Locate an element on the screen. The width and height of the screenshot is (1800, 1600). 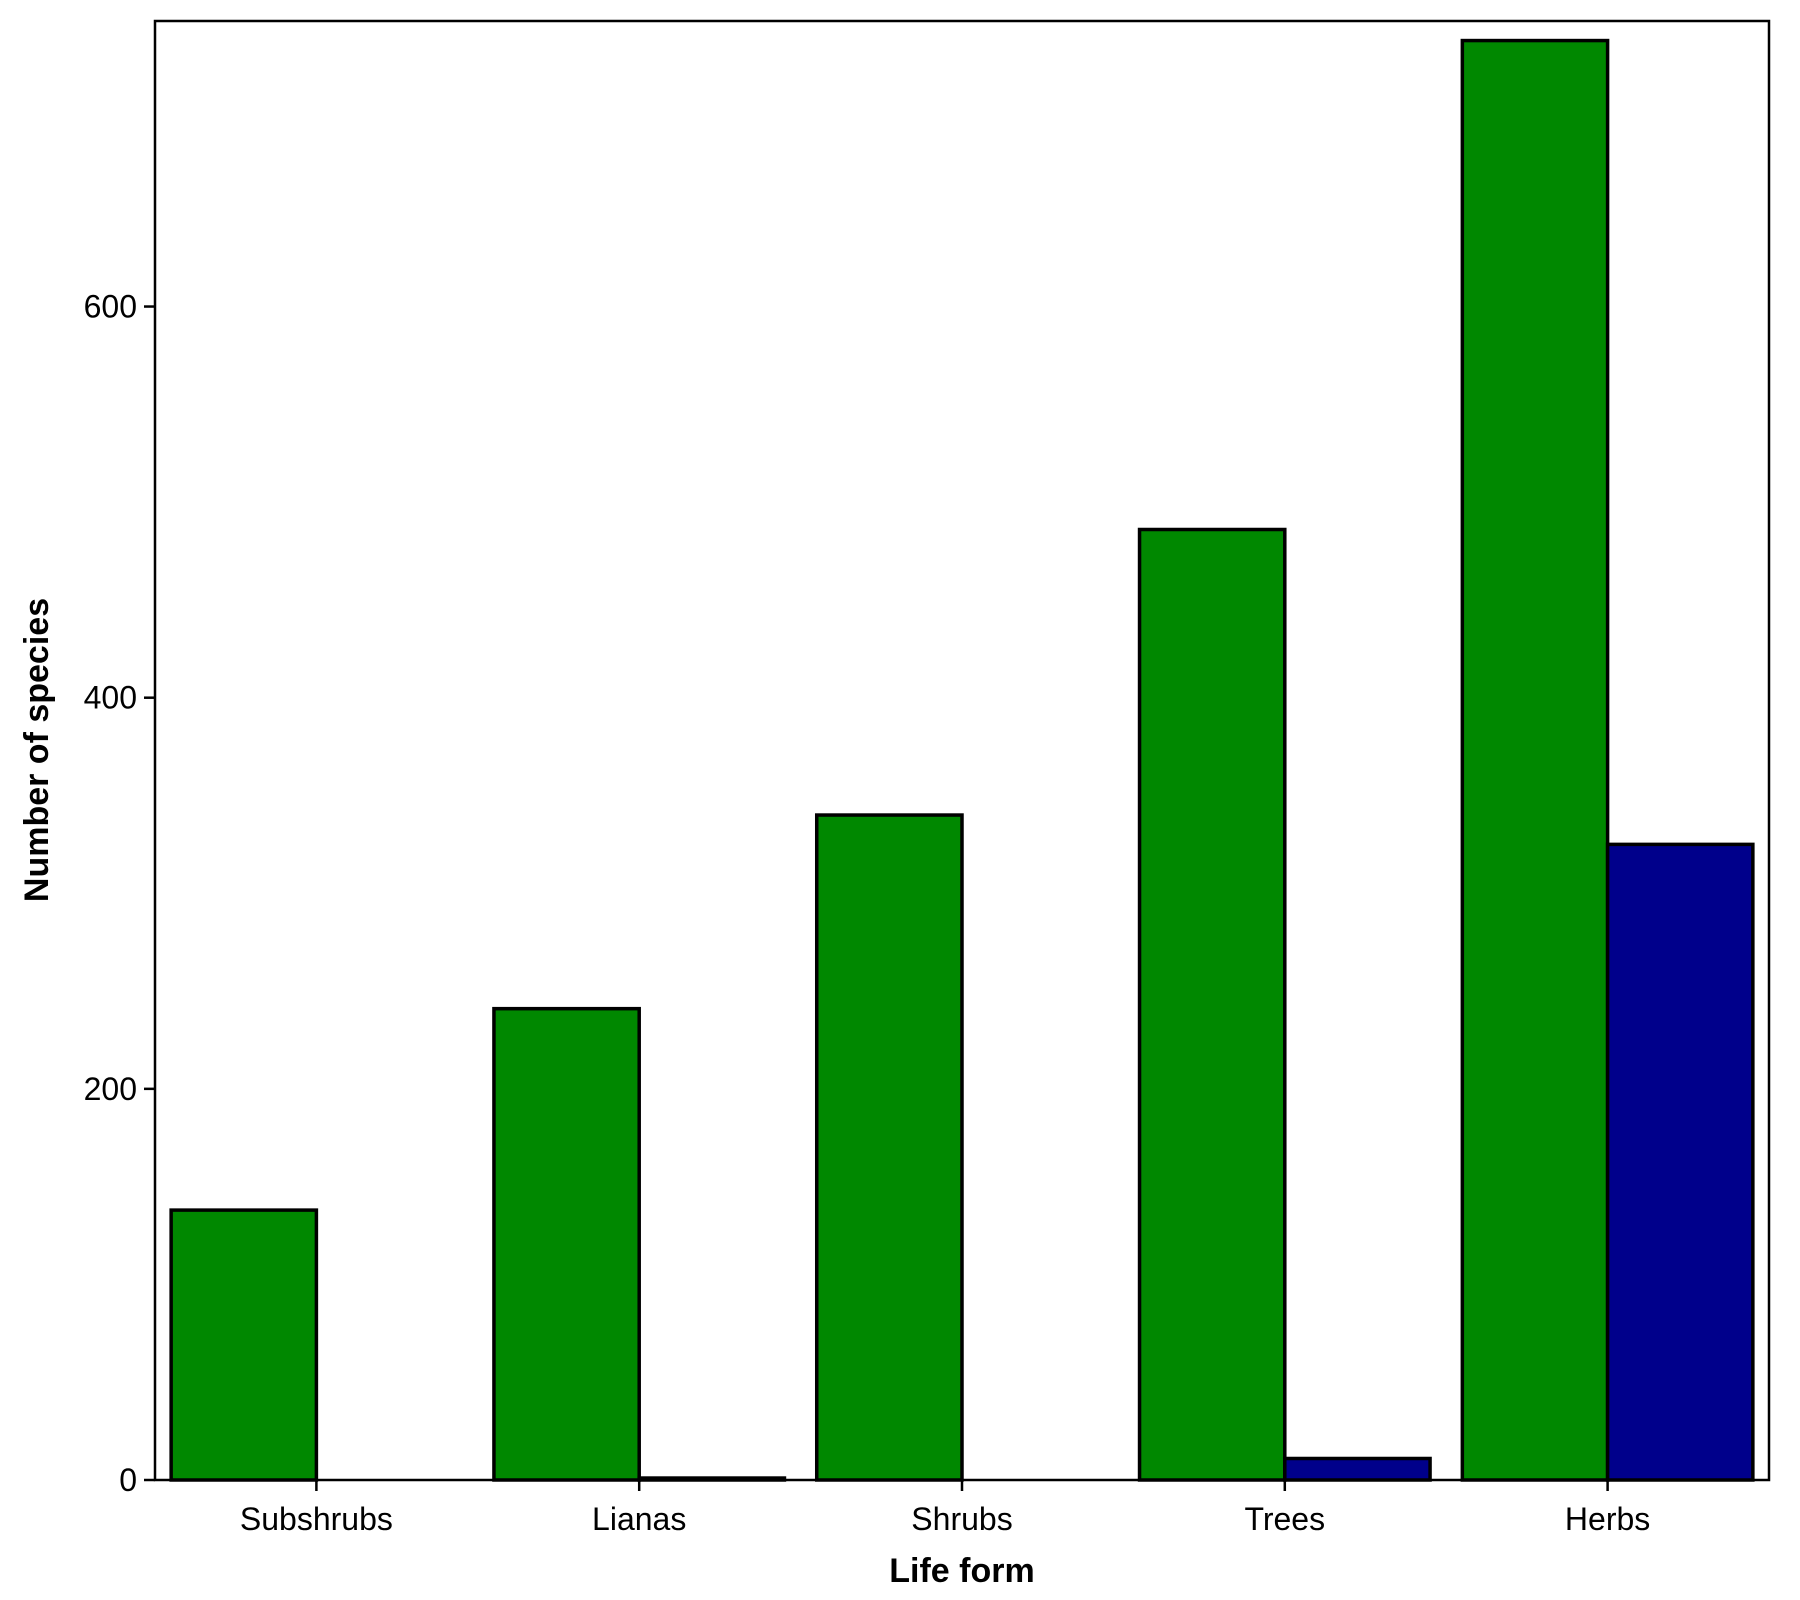
x-tick-label: Herbs is located at coordinates (1607, 1519).